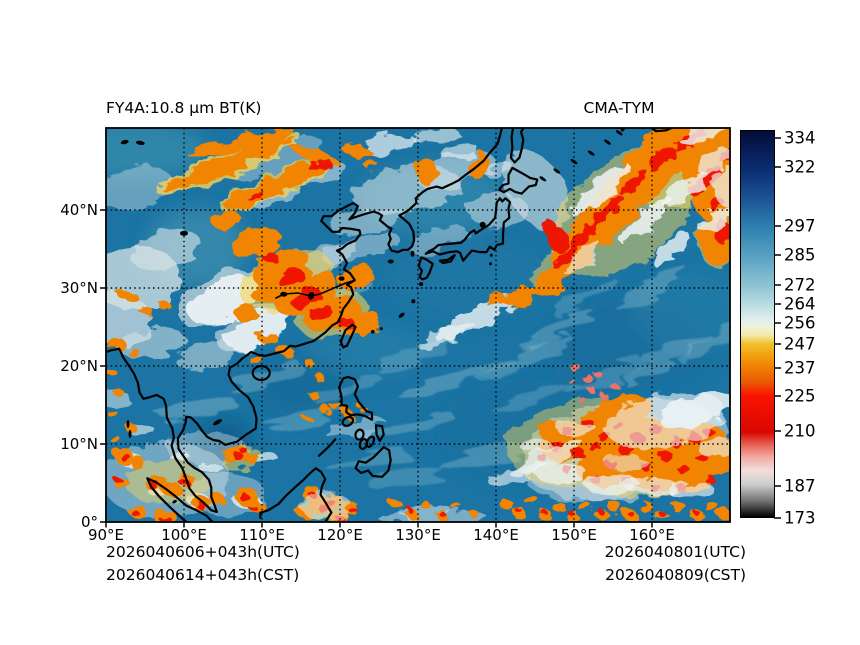 The width and height of the screenshot is (860, 645). I want to click on init-time-cst: 2026040614+043h(CST), so click(203, 575).